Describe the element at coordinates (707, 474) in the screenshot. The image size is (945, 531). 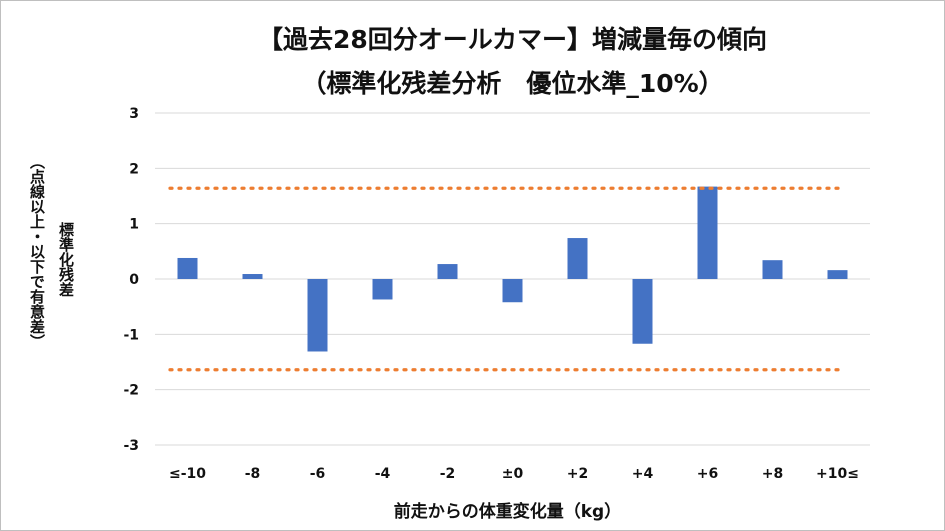
I see `x-tick-label: +6` at that location.